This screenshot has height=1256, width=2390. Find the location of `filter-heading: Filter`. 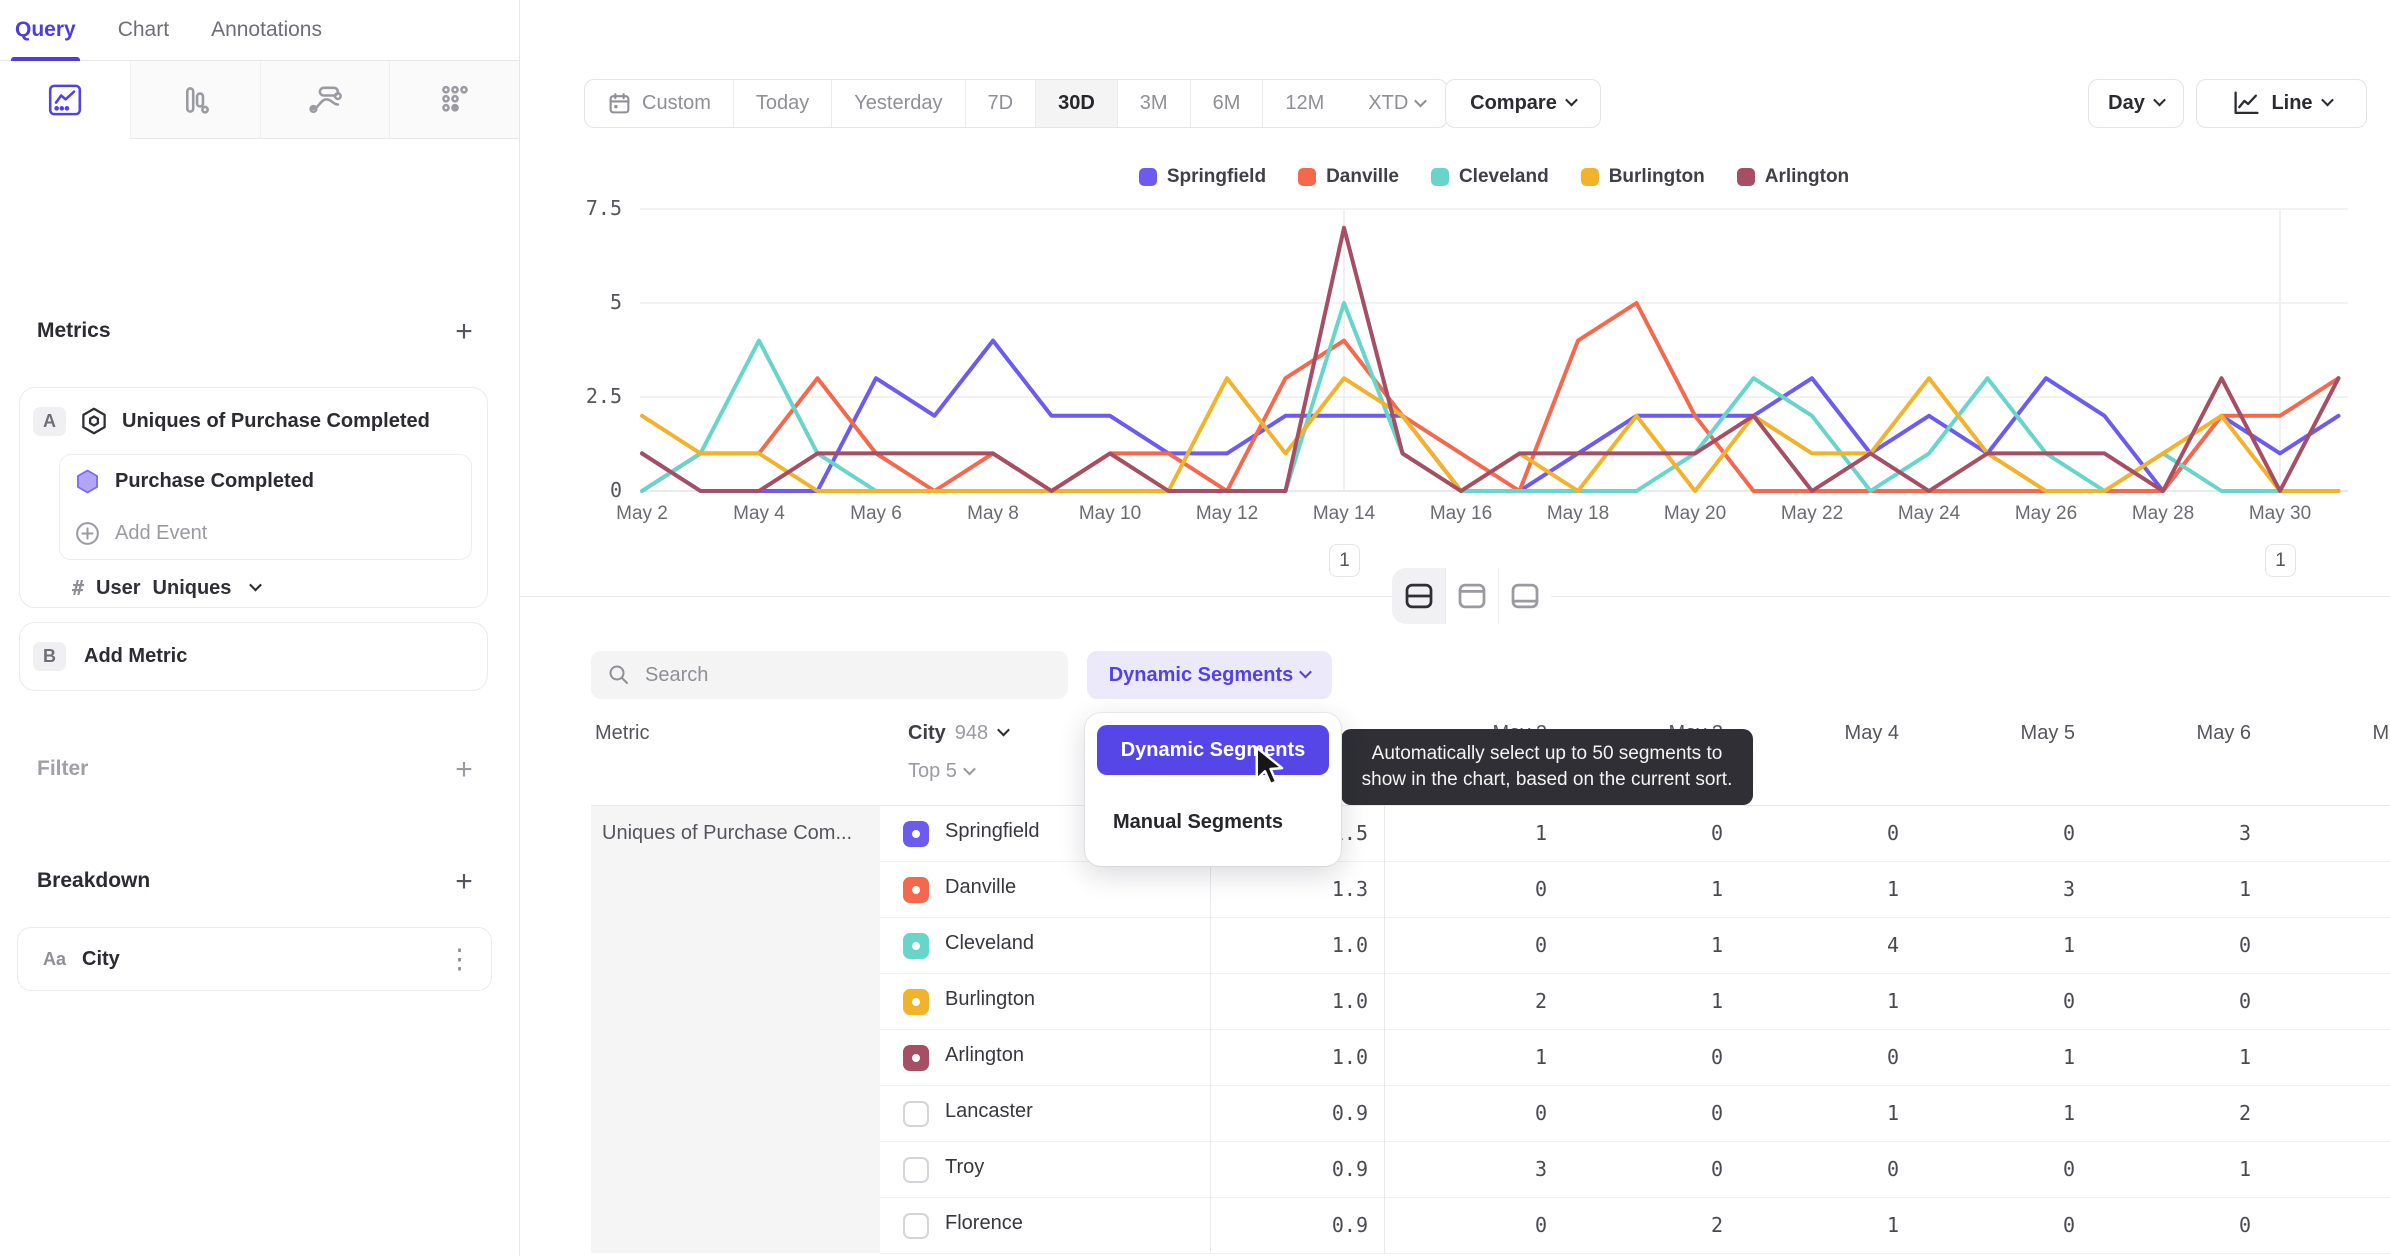

filter-heading: Filter is located at coordinates (63, 768).